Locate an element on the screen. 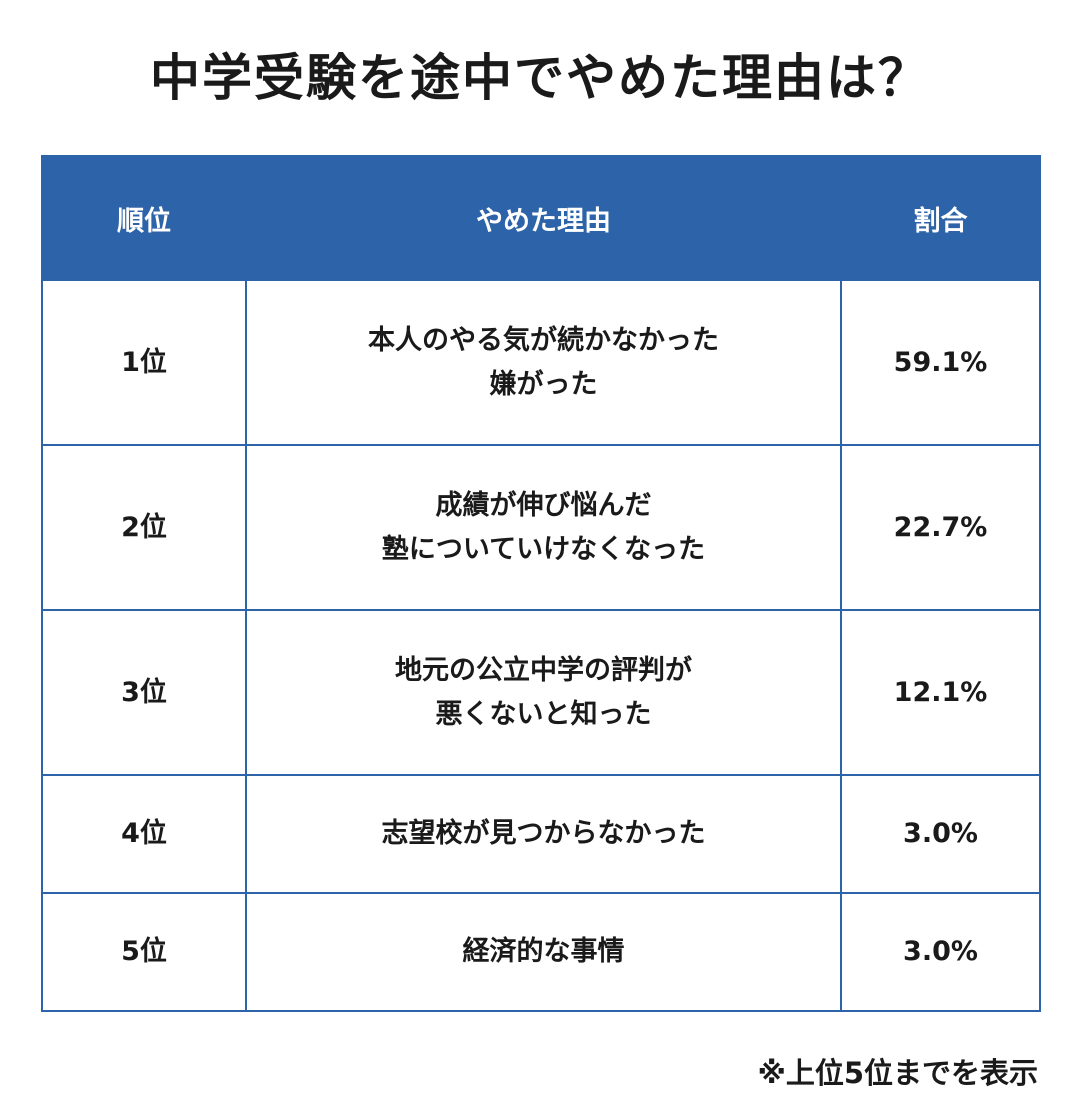 Image resolution: width=1080 pixels, height=1119 pixels. table-row: 4位 志望校が見つからなかった 3.0% is located at coordinates (541, 834).